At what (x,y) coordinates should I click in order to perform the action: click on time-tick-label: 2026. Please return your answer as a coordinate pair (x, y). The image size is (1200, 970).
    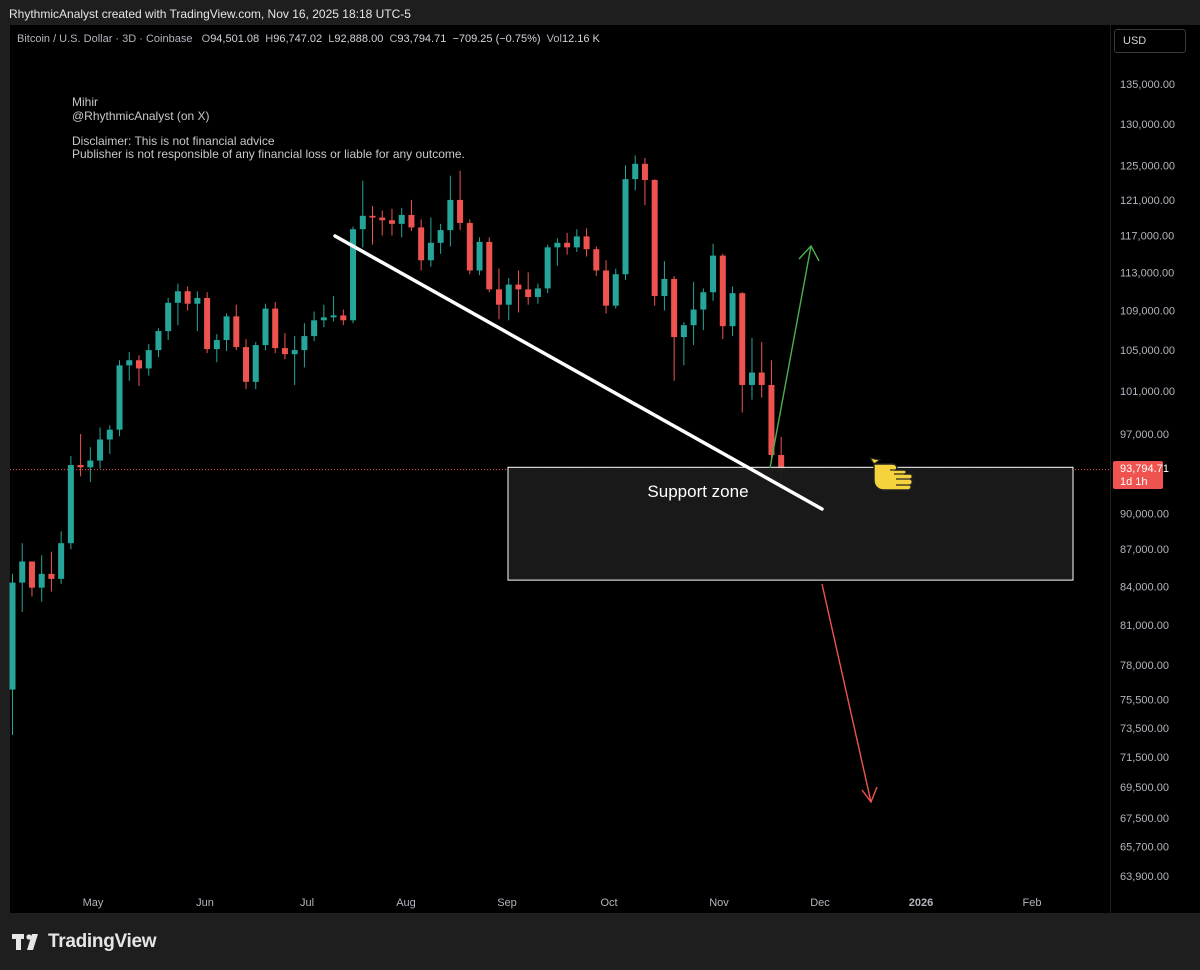
    Looking at the image, I should click on (921, 903).